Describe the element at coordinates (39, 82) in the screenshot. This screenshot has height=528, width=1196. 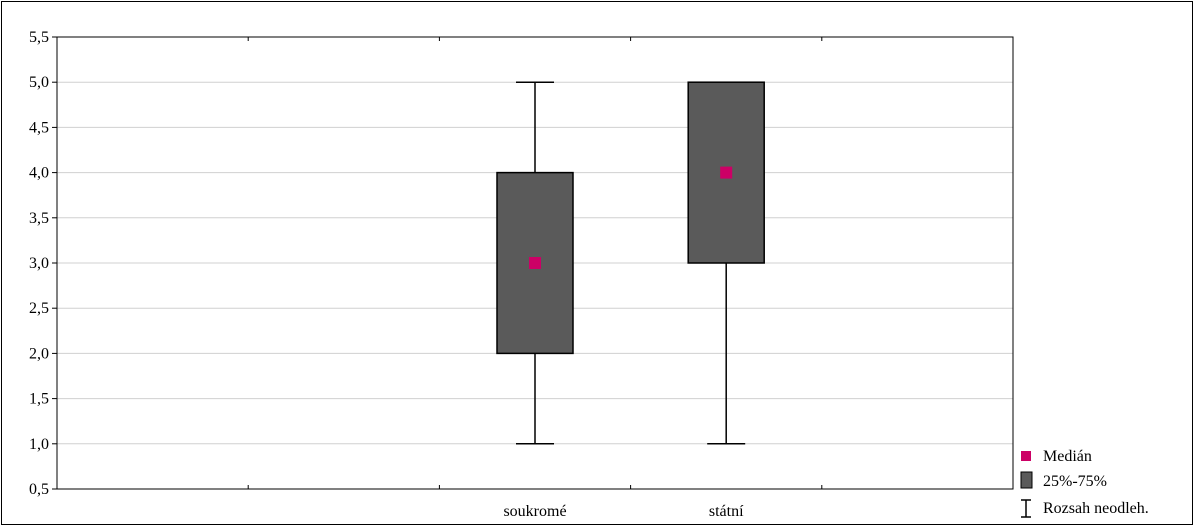
I see `y-tick-label: 5,0` at that location.